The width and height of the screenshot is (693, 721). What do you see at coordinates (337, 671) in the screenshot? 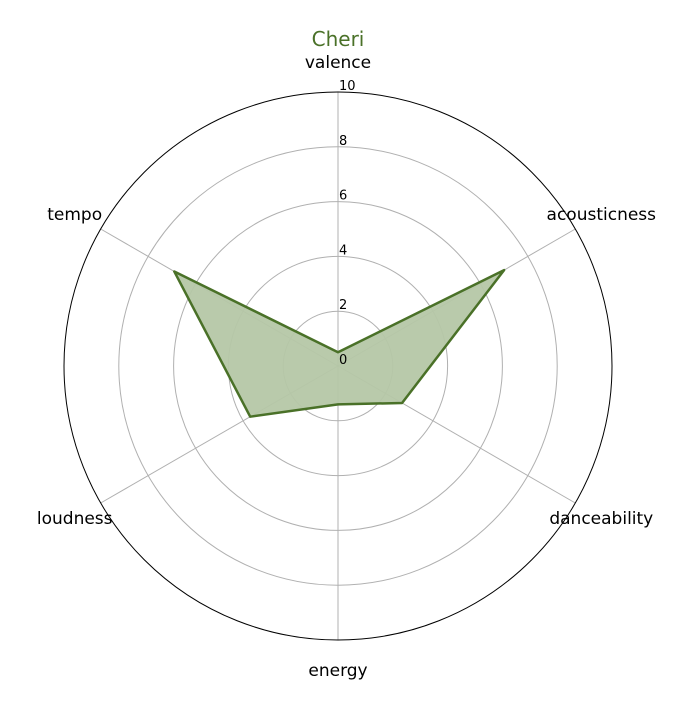
I see `axis-label-energy: energy` at bounding box center [337, 671].